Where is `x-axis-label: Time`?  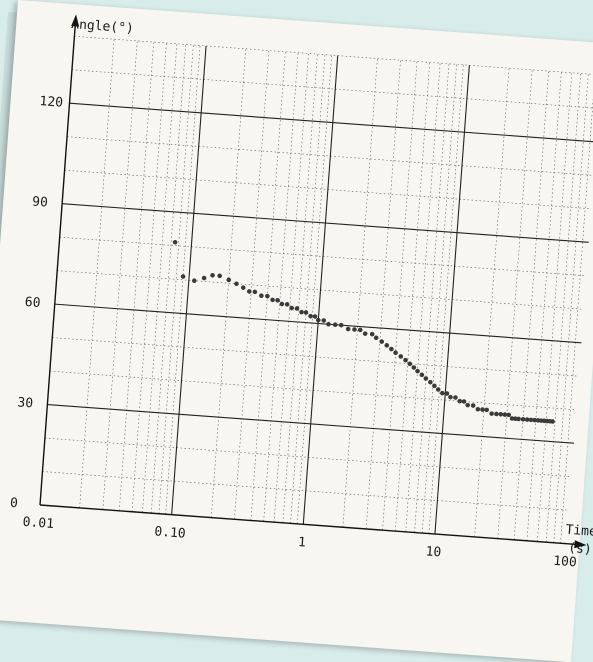
x-axis-label: Time is located at coordinates (579, 531).